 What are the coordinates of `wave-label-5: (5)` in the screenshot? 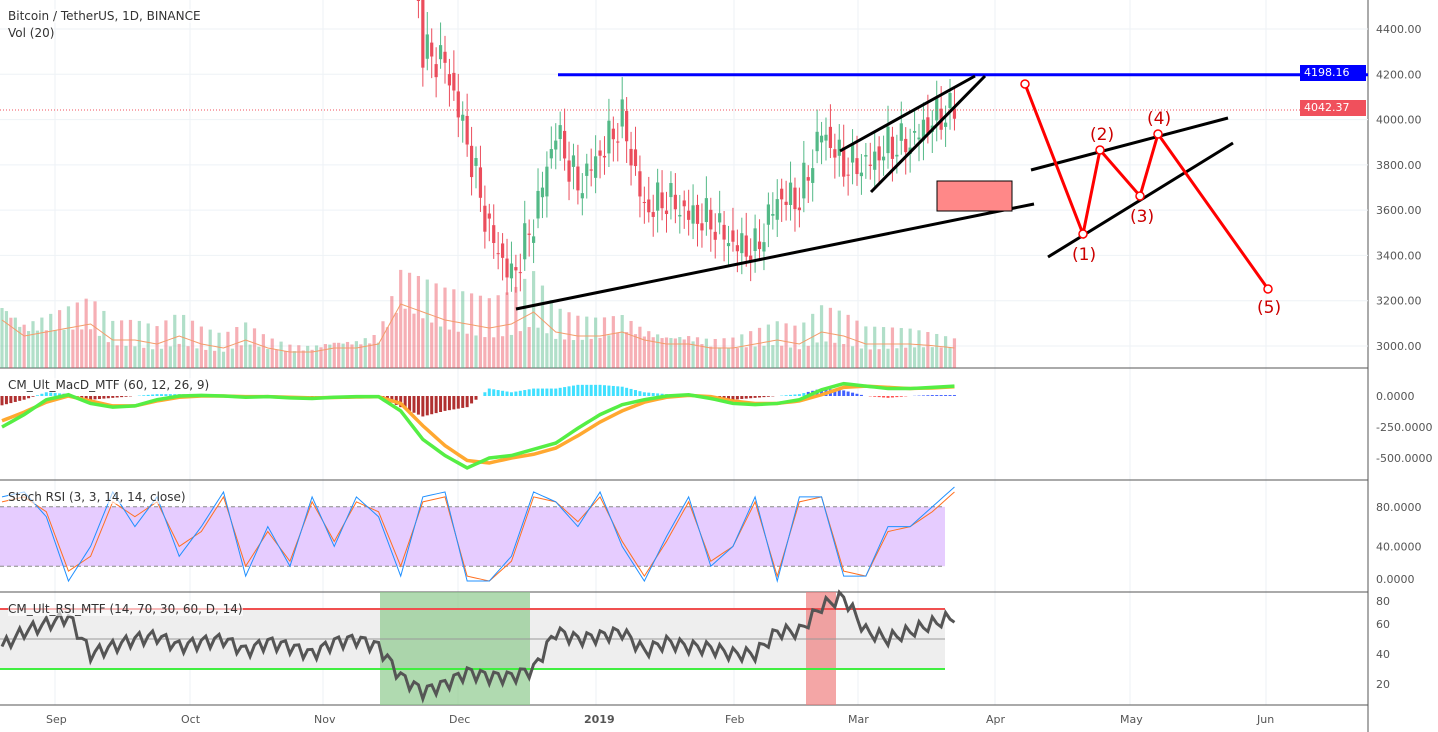 It's located at (1269, 308).